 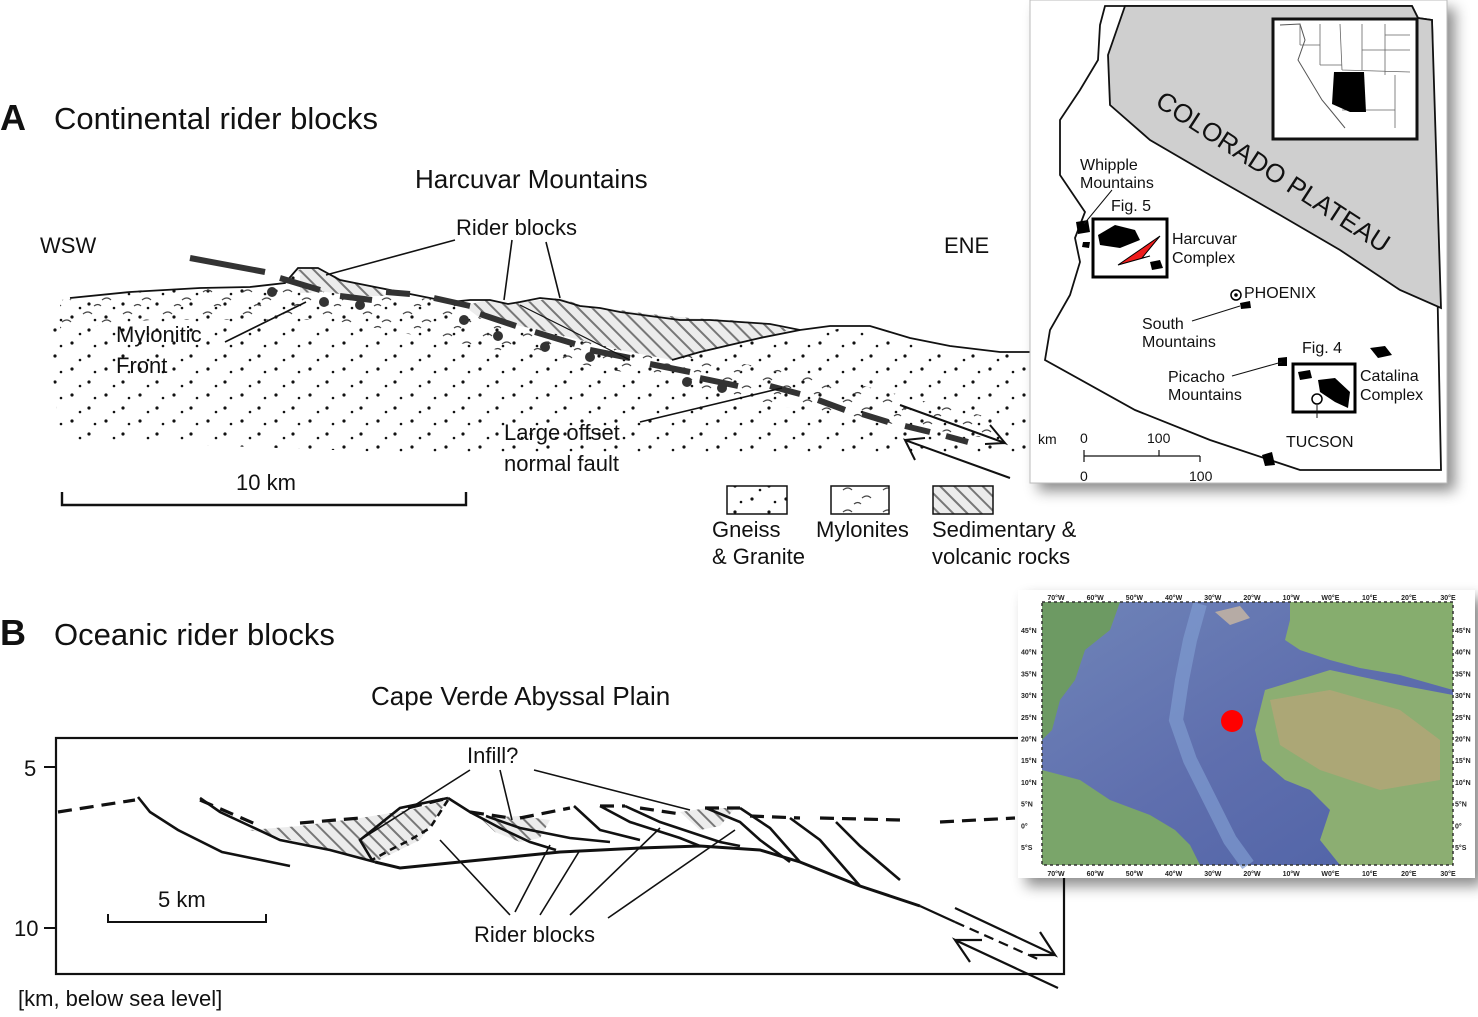 What do you see at coordinates (1448, 874) in the screenshot?
I see `lon-tick-label: 30°E` at bounding box center [1448, 874].